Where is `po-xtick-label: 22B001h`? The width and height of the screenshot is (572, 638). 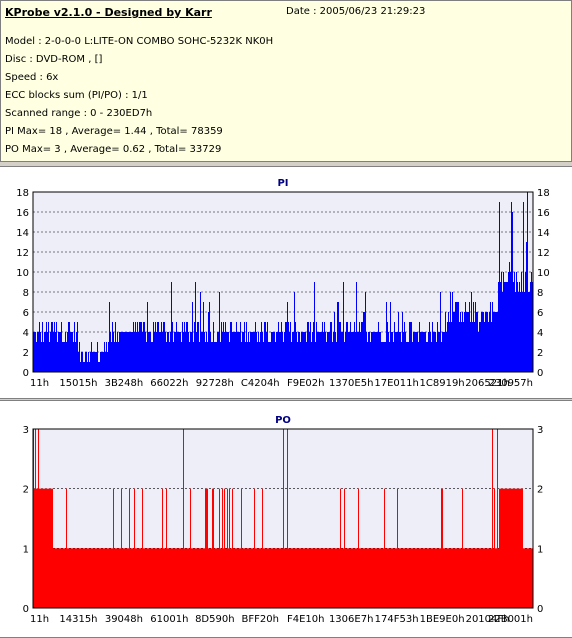 po-xtick-label: 22B001h is located at coordinates (510, 619).